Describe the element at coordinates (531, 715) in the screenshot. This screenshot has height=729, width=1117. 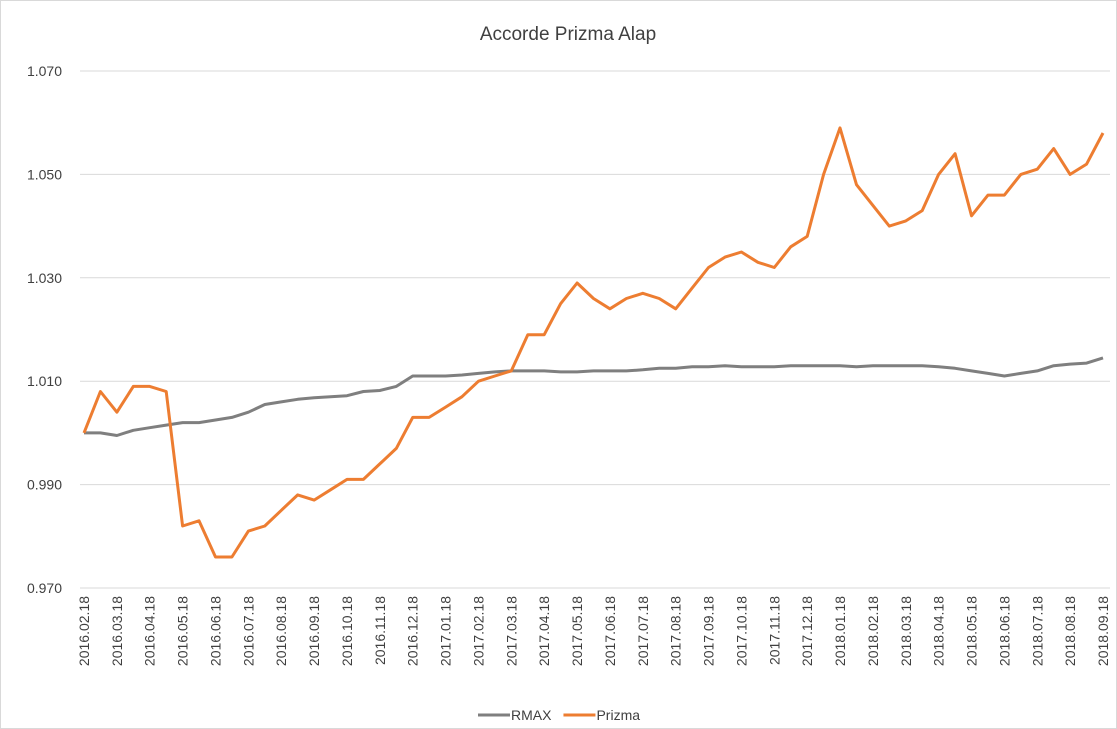
I see `legend-label: RMAX` at that location.